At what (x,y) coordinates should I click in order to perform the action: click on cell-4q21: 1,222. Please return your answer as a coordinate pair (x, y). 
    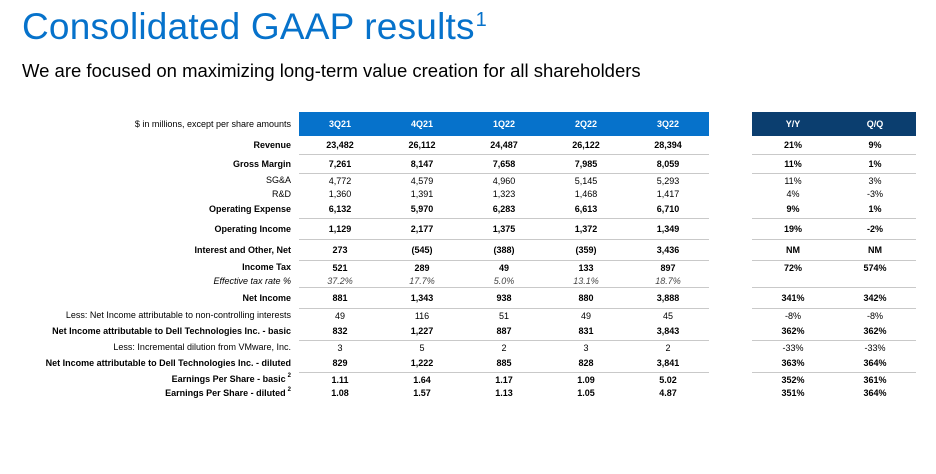
    Looking at the image, I should click on (422, 363).